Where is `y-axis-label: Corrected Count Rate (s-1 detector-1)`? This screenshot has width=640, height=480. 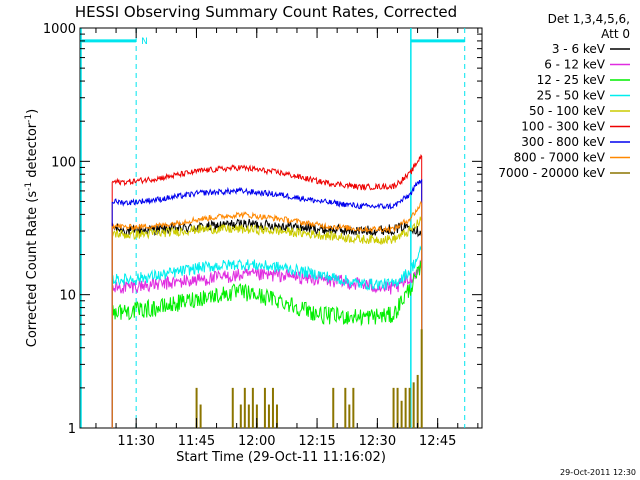 y-axis-label: Corrected Count Rate (s-1 detector-1) is located at coordinates (32, 228).